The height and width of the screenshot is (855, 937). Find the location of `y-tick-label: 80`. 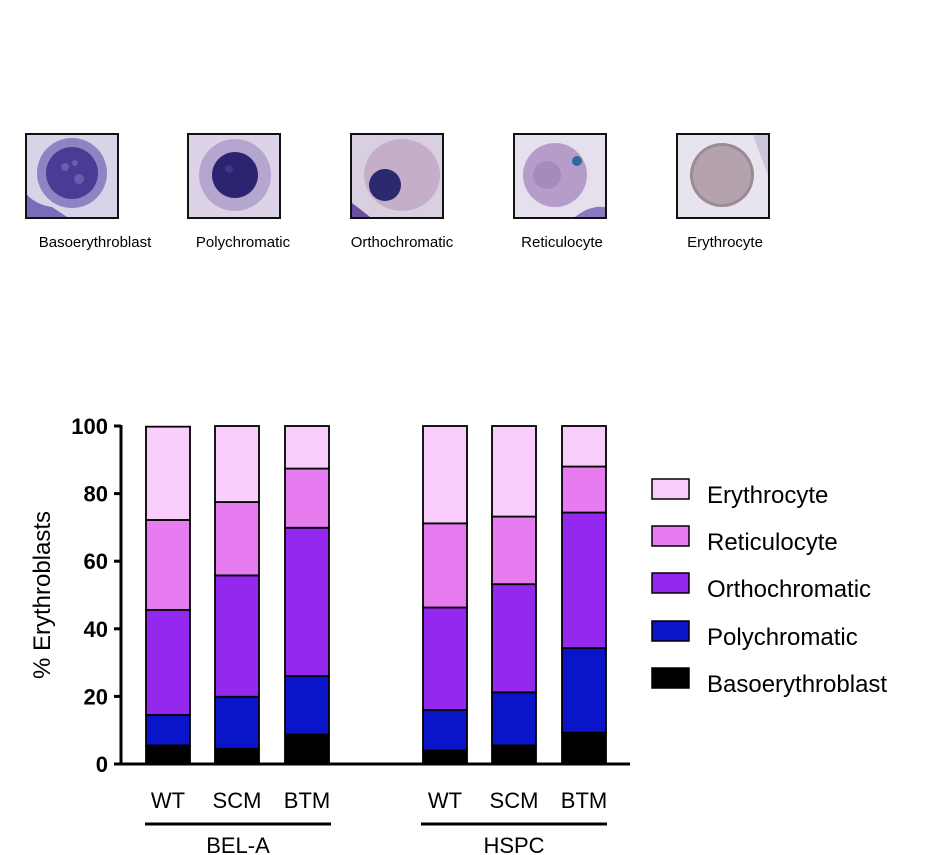

y-tick-label: 80 is located at coordinates (96, 494).